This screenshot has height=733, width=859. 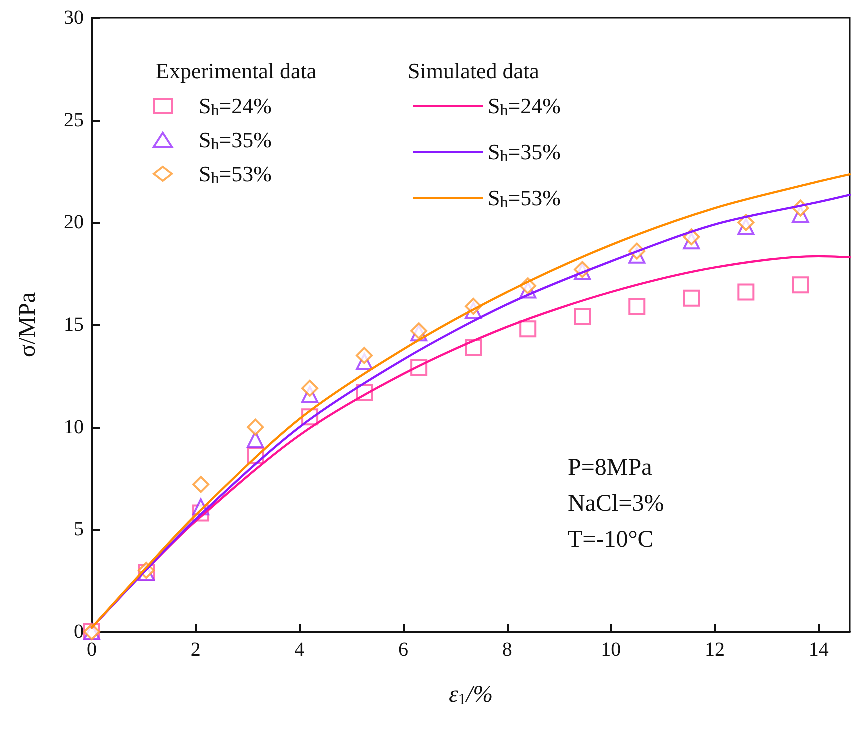 What do you see at coordinates (299, 650) in the screenshot?
I see `x-tick-label: 4` at bounding box center [299, 650].